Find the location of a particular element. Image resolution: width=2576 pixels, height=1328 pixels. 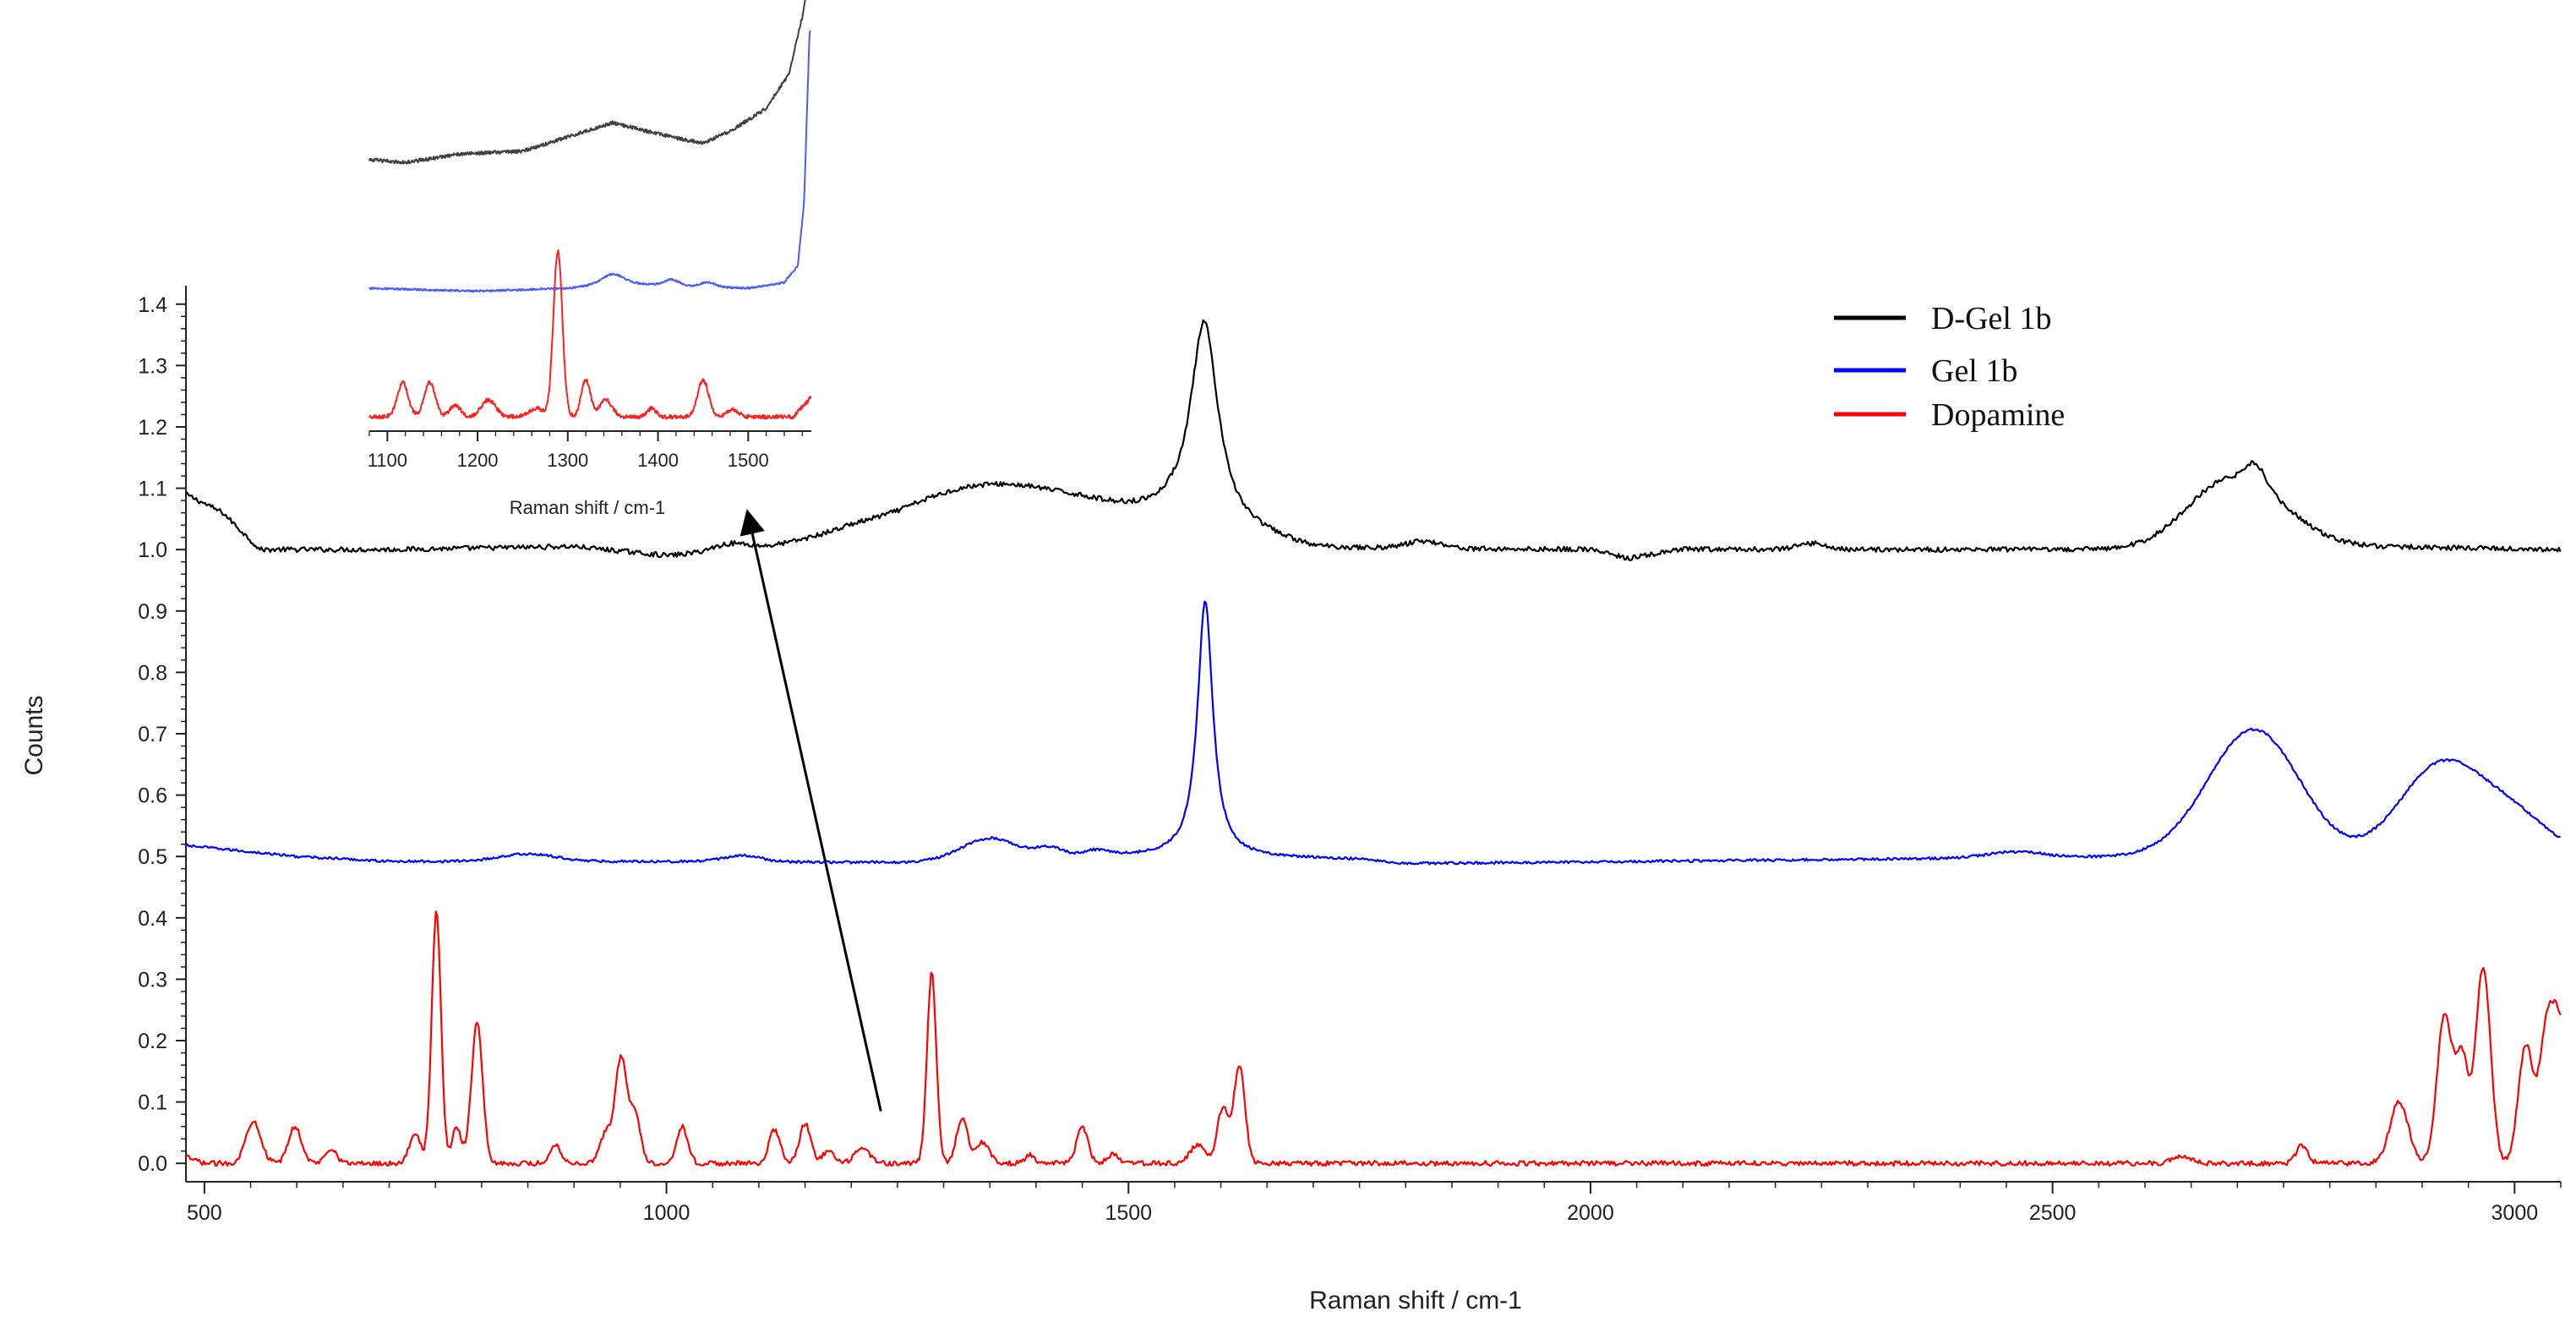

x-tick-label: 2000 is located at coordinates (1590, 1213).